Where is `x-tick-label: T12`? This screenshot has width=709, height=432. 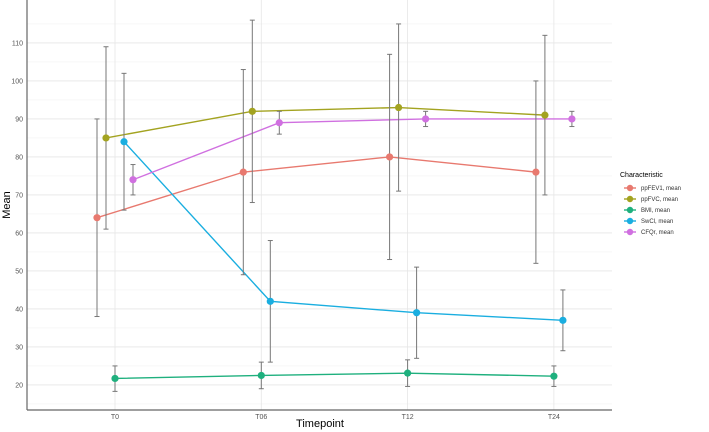
x-tick-label: T12 is located at coordinates (408, 417).